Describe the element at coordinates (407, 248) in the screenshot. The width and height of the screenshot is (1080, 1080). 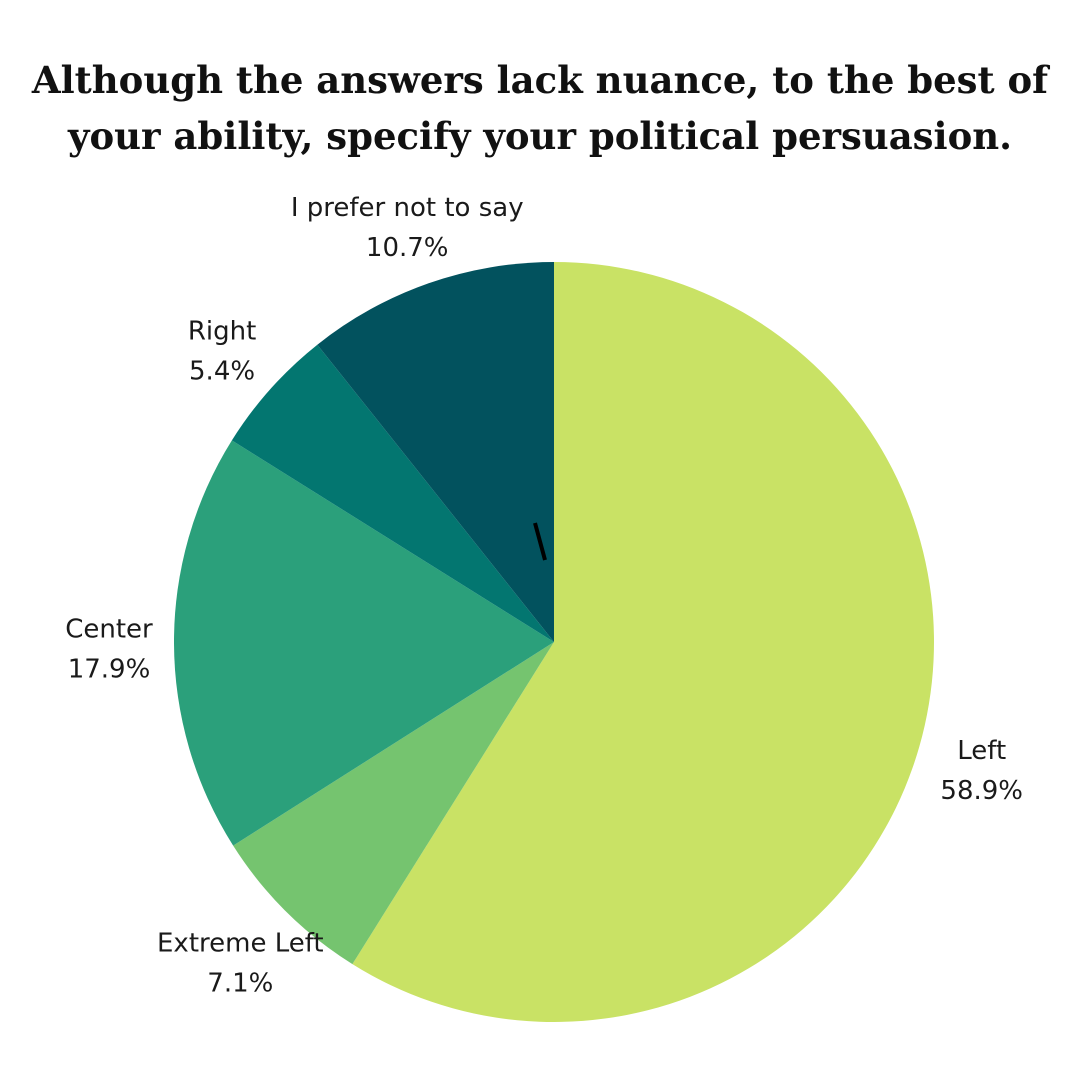
I see `slice-value-label: 10.7%` at that location.